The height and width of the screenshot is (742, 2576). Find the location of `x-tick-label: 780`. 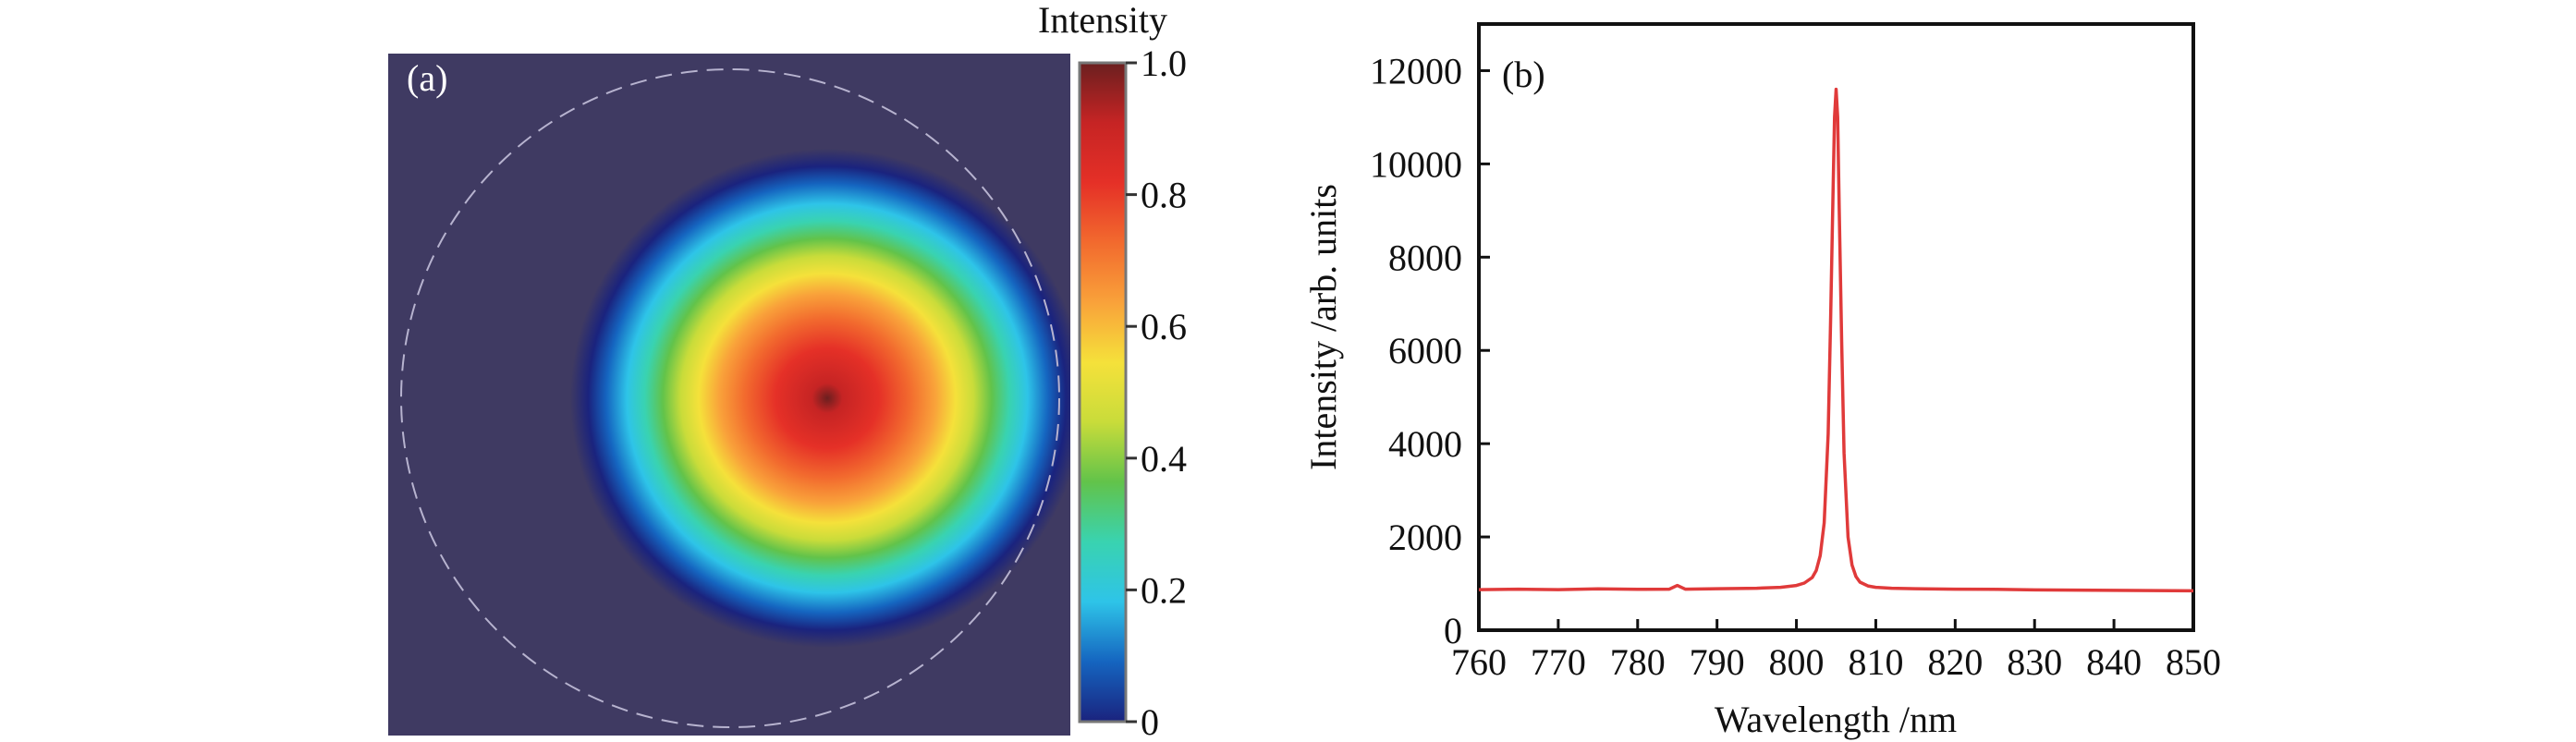

x-tick-label: 780 is located at coordinates (1638, 662).